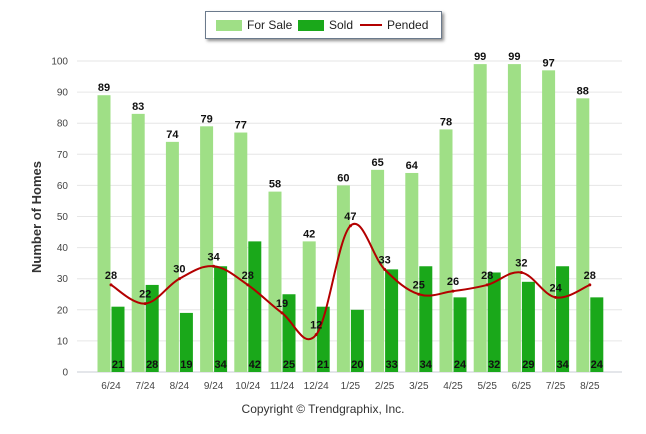  I want to click on y-tick-label: 50, so click(63, 217).